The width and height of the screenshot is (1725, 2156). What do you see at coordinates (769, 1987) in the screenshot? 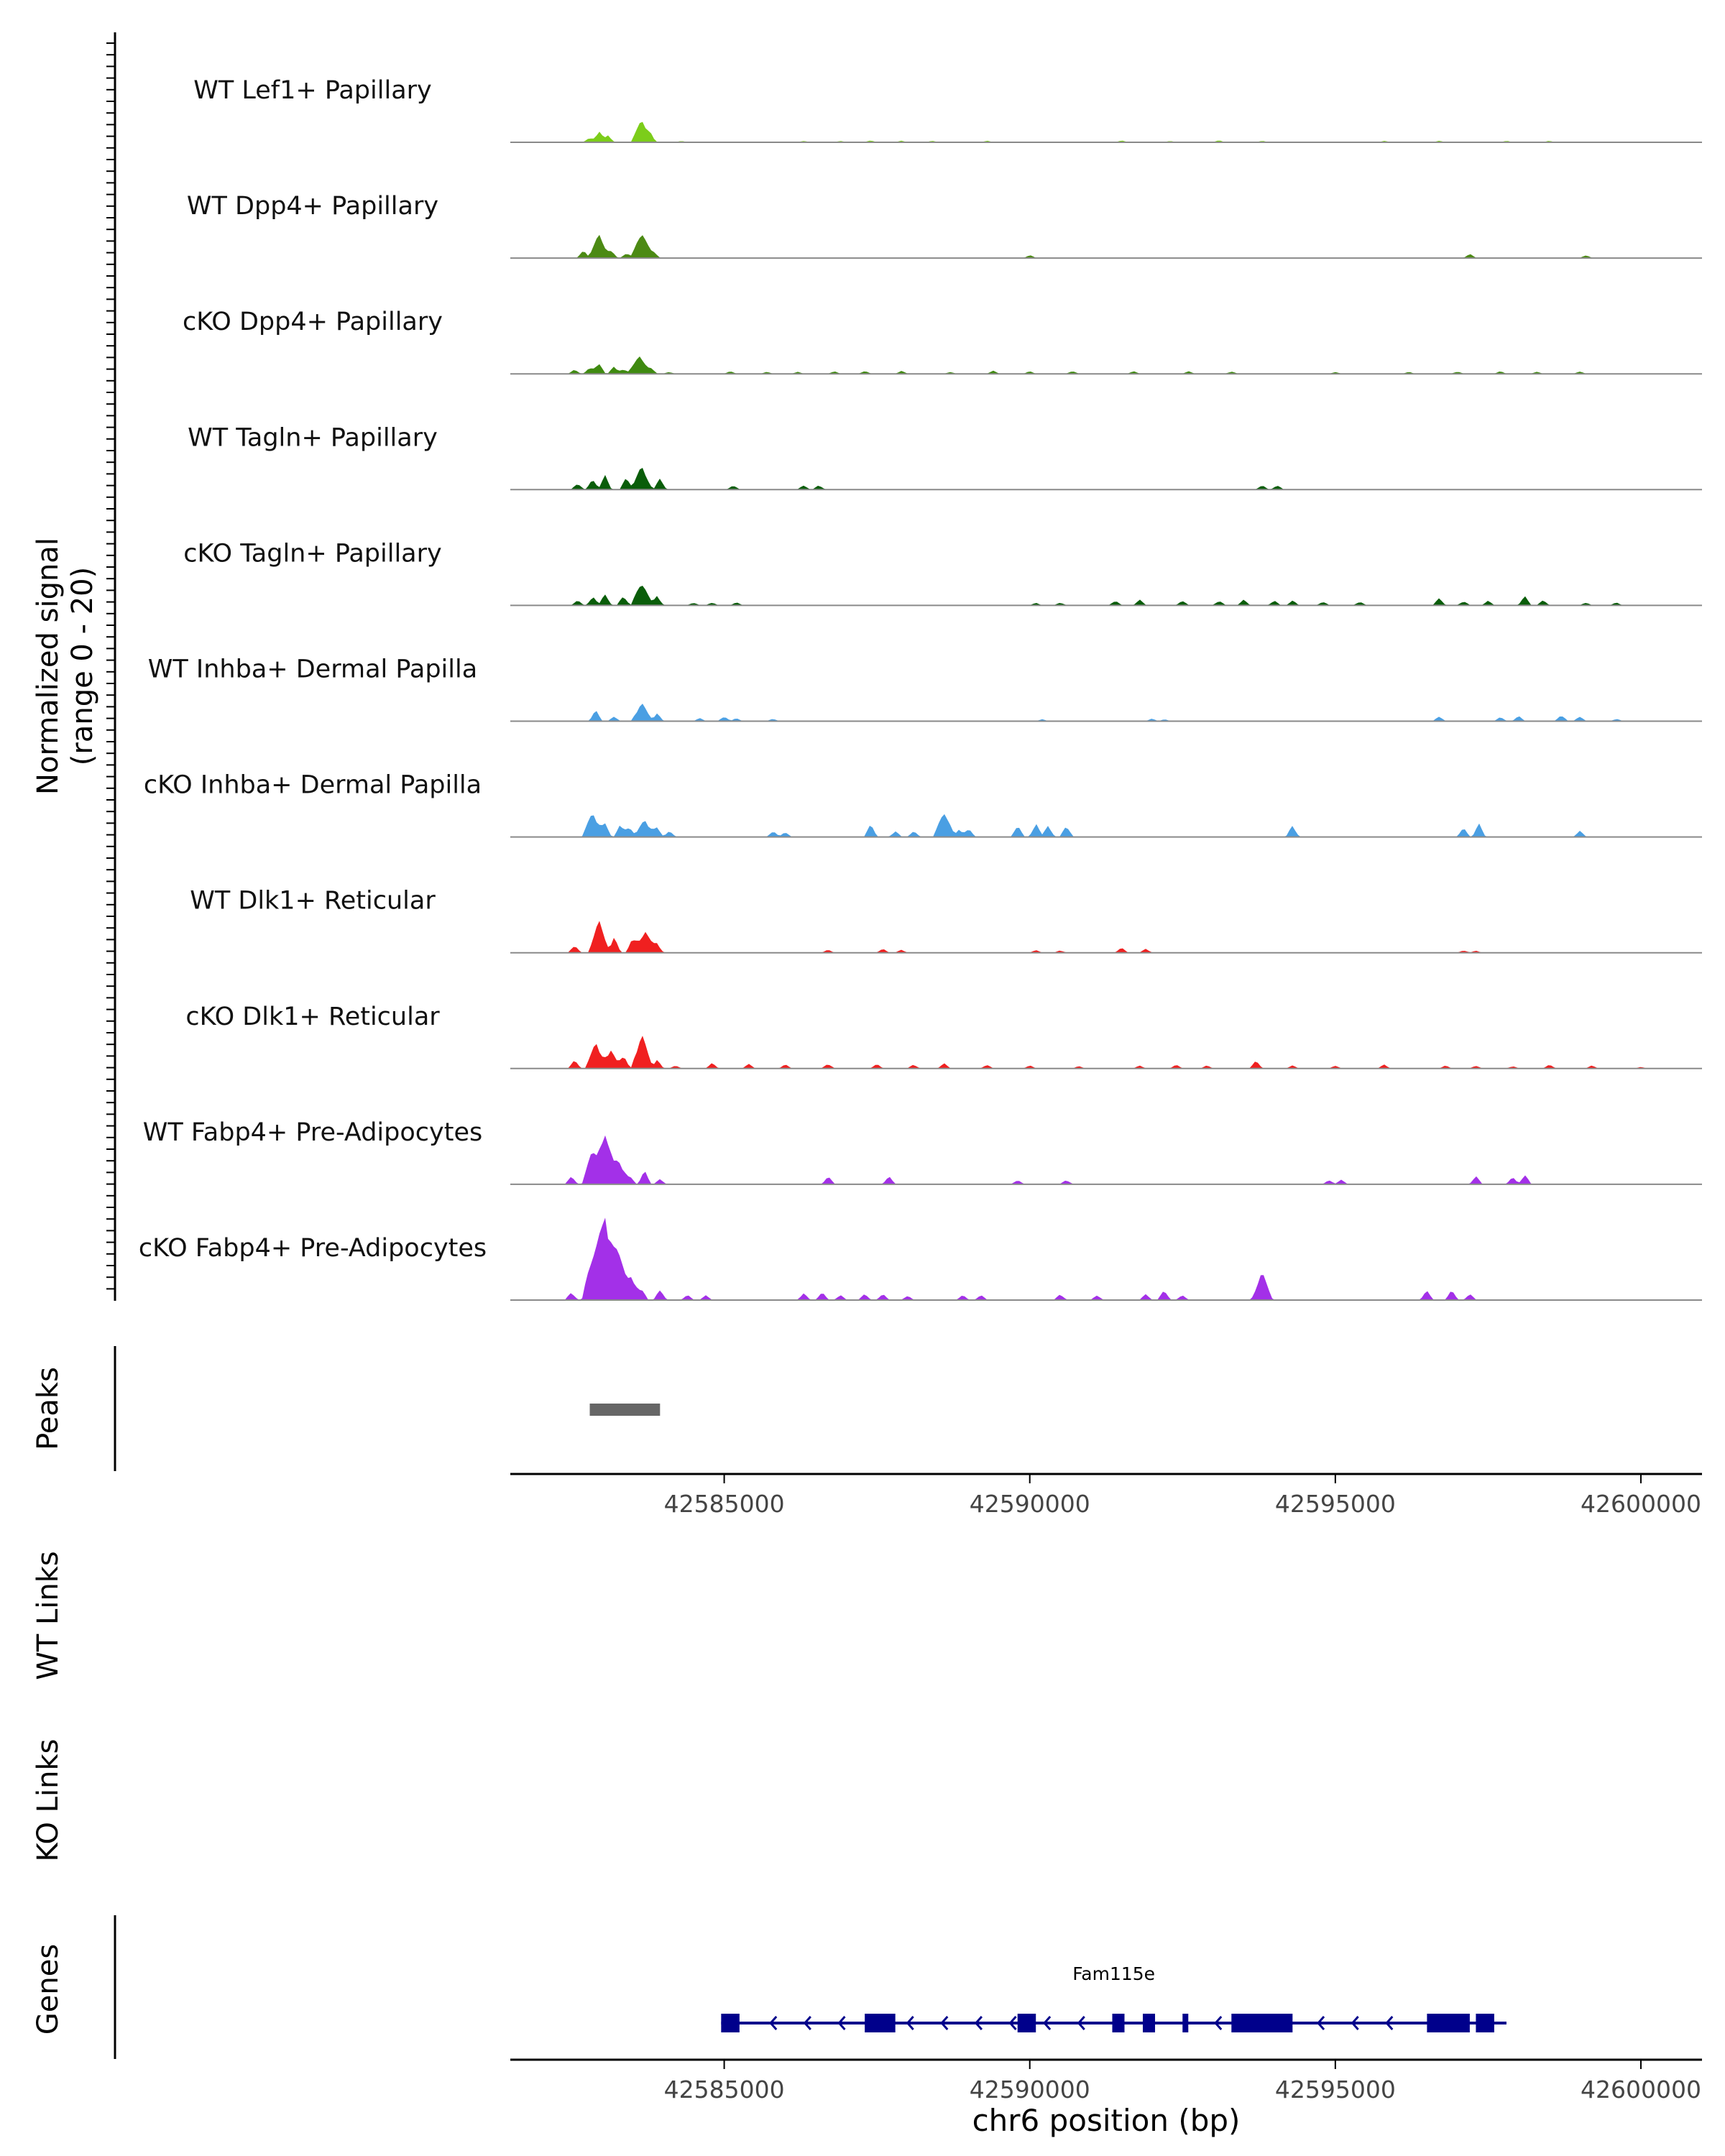
I see `genes-track: Genes Fam115e` at bounding box center [769, 1987].